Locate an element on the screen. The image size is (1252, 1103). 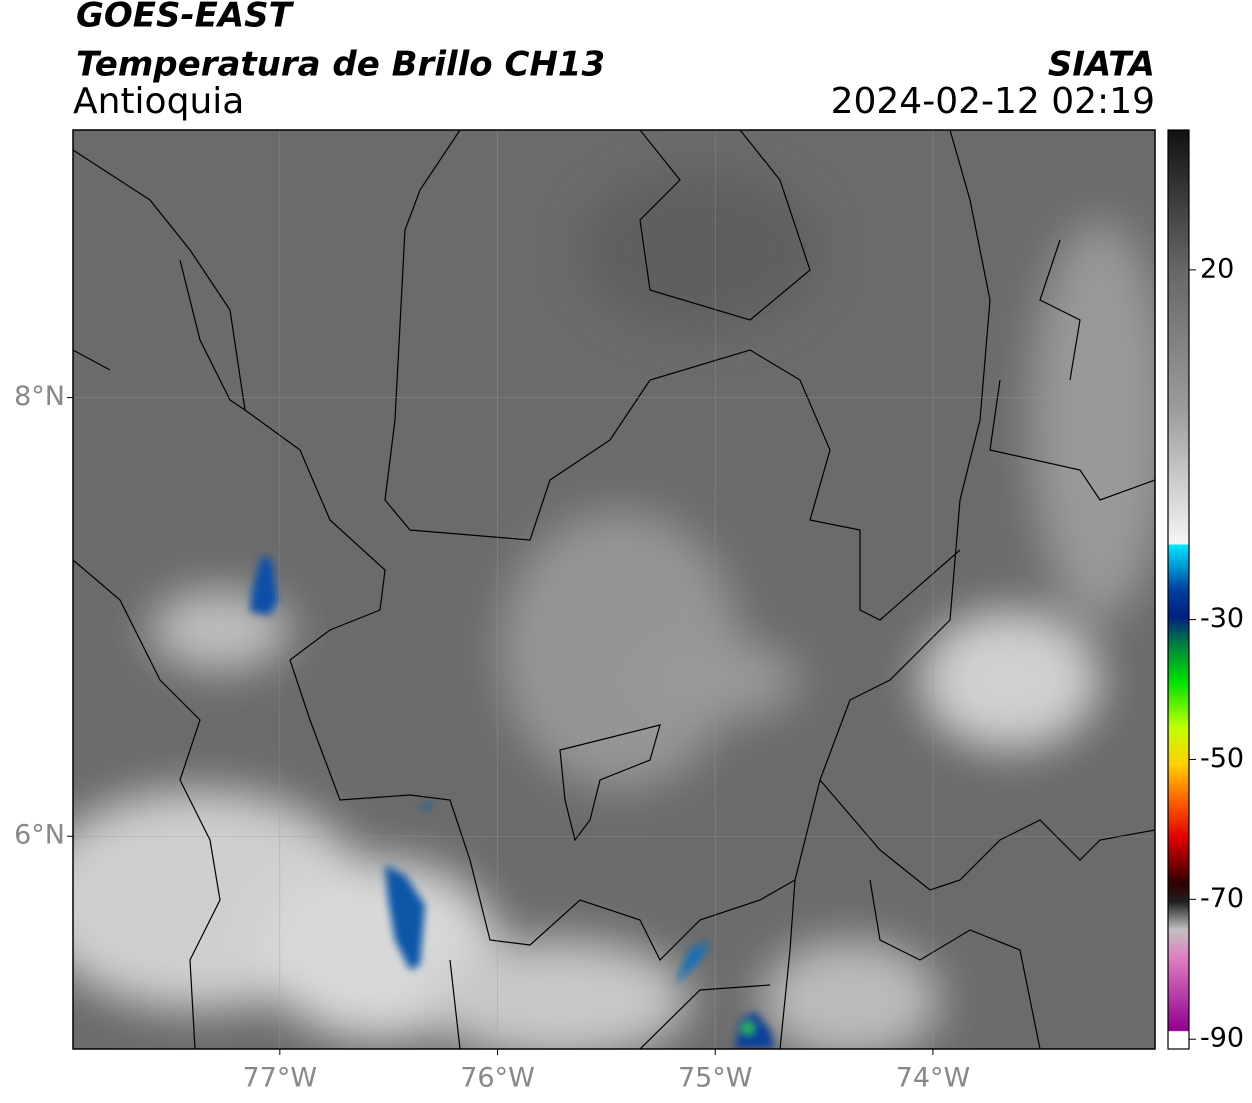
colorbar is located at coordinates (1178, 589).